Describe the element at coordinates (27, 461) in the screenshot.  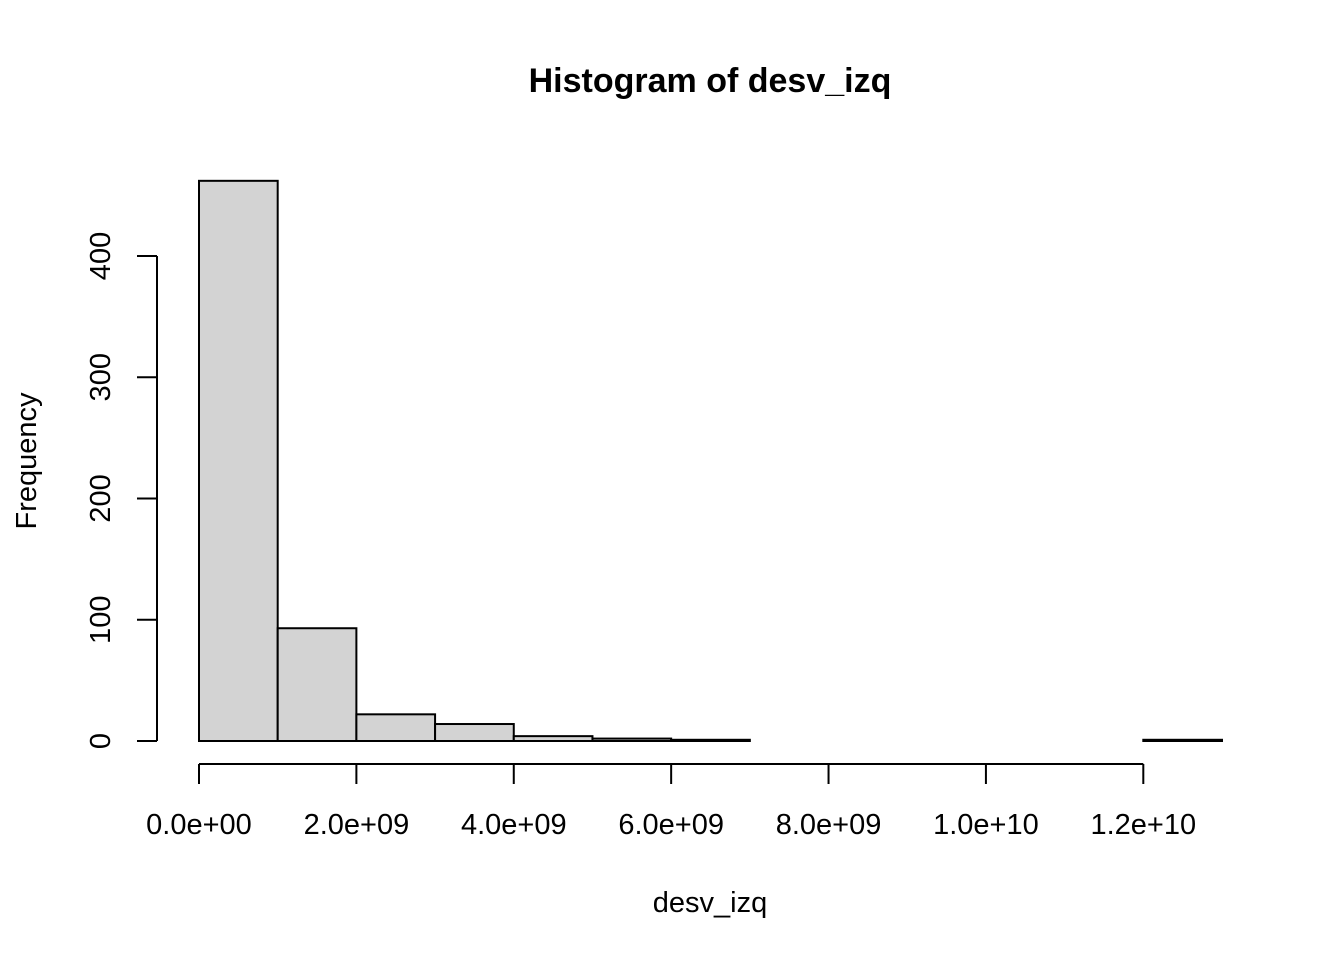
I see `y-axis-label: Frequency` at that location.